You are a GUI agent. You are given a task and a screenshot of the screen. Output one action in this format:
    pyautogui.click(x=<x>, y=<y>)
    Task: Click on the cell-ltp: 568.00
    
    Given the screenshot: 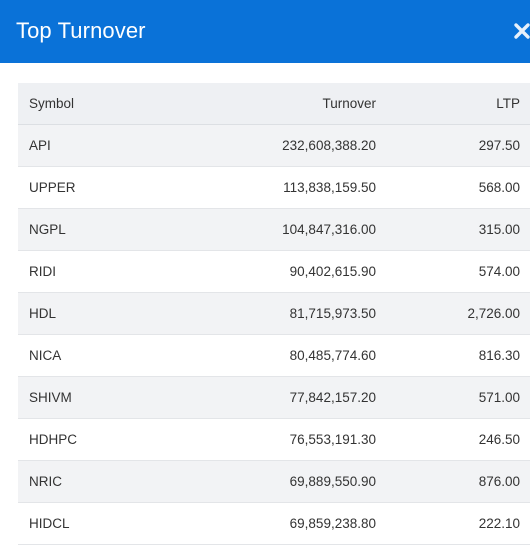 What is the action you would take?
    pyautogui.click(x=499, y=187)
    